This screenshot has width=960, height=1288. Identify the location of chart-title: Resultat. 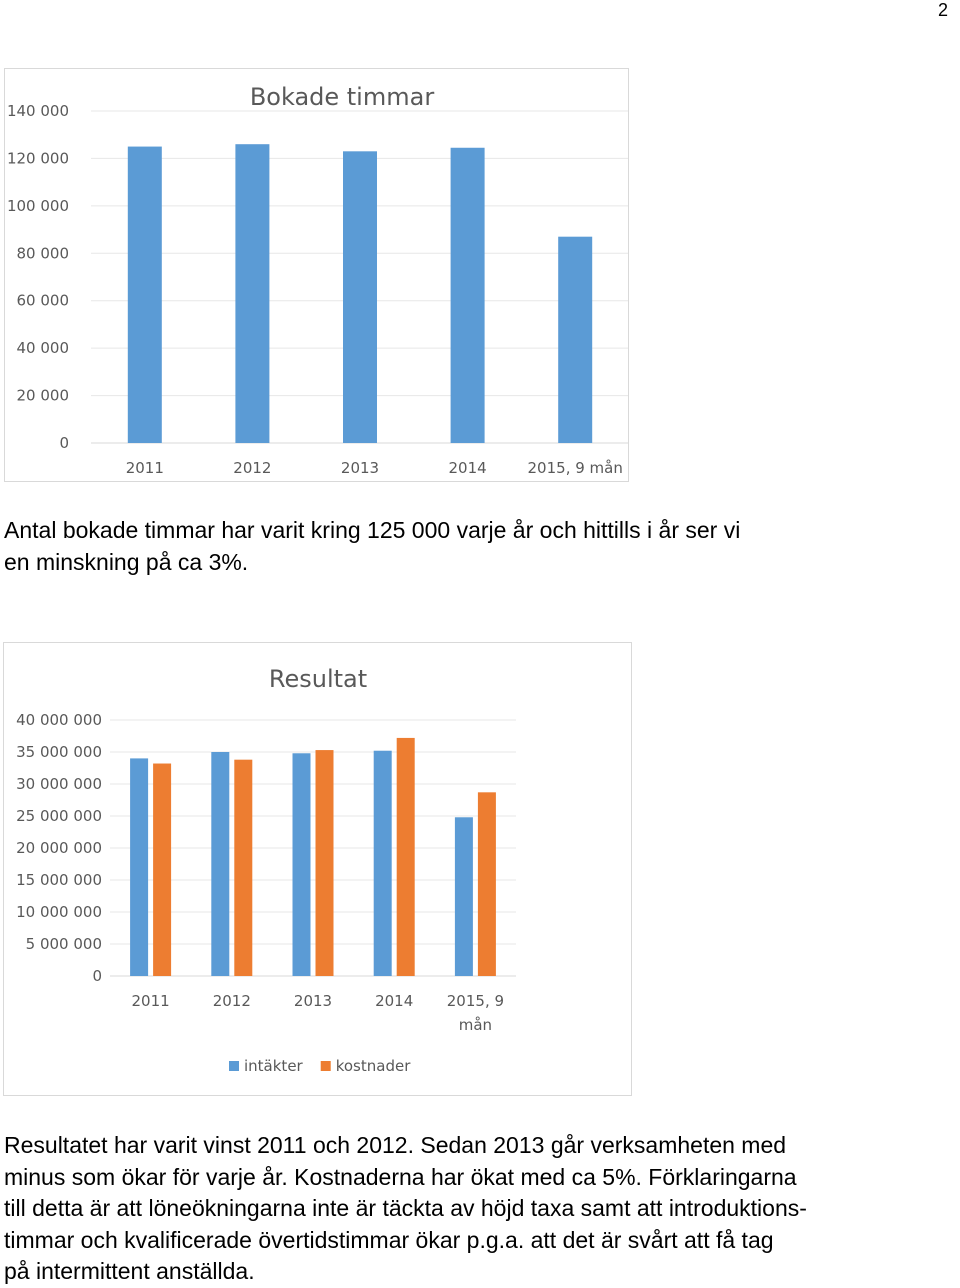
(318, 679).